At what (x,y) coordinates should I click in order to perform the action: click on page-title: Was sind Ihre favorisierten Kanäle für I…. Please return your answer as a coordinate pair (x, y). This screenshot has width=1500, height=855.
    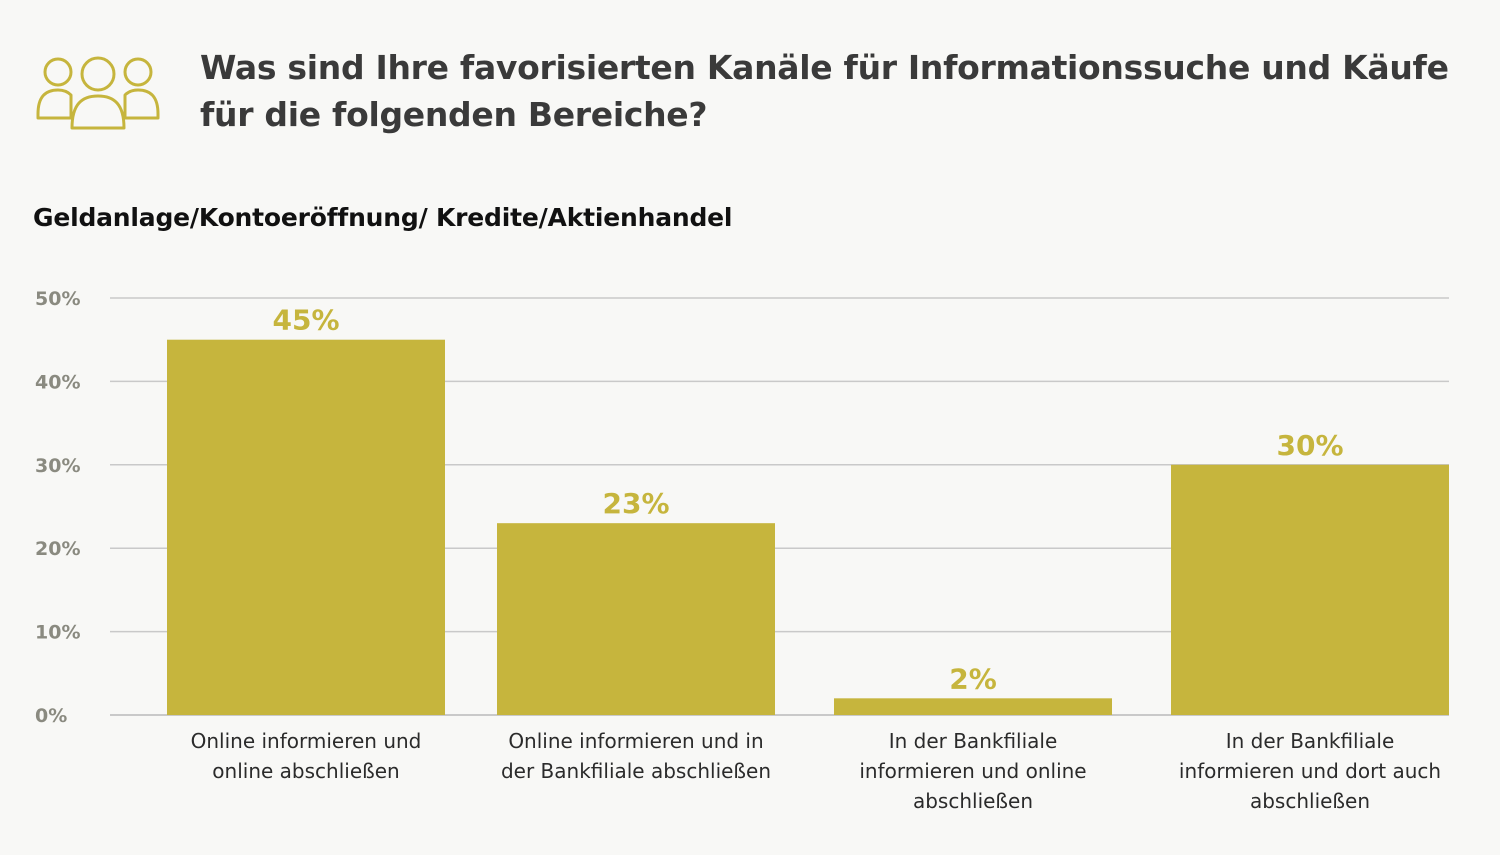
    Looking at the image, I should click on (824, 91).